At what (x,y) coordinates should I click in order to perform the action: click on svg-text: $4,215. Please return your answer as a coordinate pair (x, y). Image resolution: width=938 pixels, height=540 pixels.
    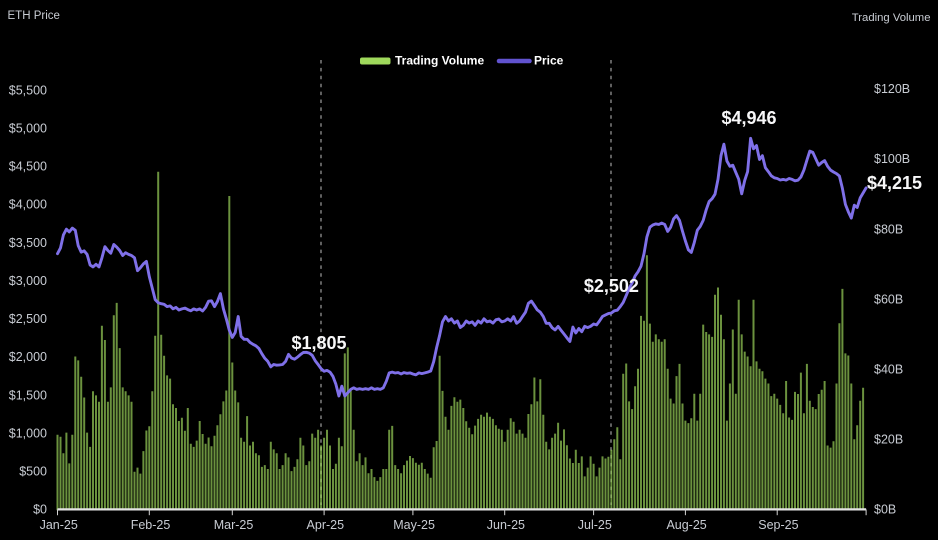
    Looking at the image, I should click on (894, 183).